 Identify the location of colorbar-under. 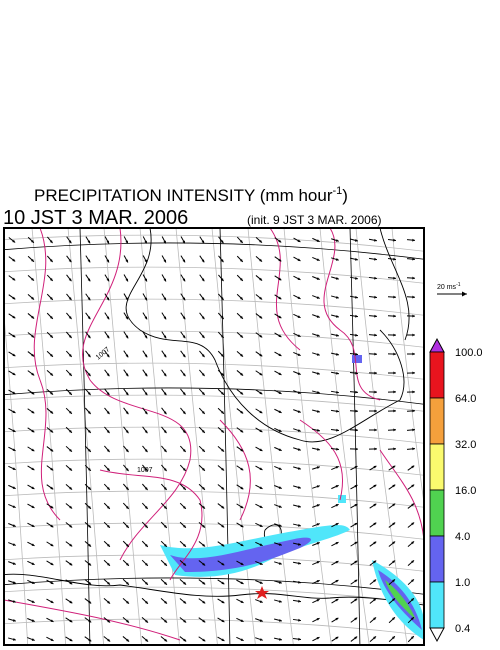
(437, 635).